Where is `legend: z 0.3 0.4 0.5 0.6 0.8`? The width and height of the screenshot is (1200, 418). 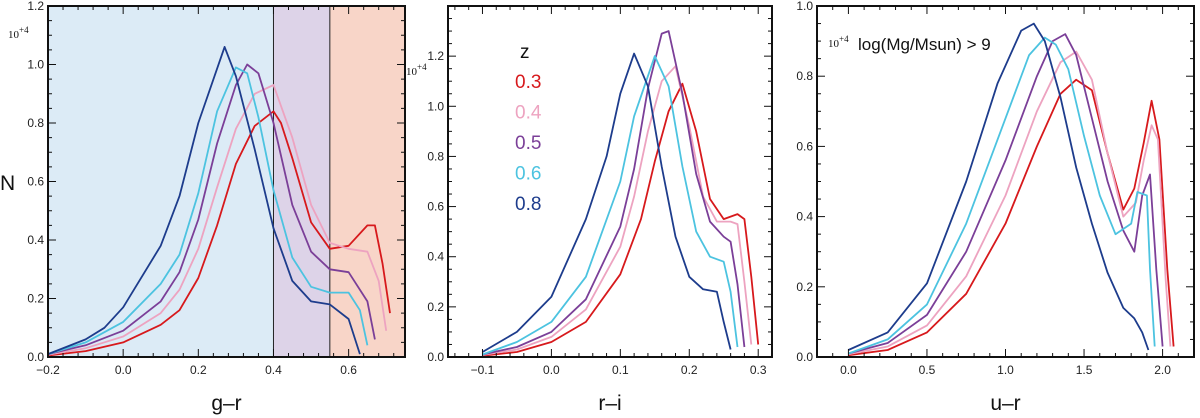
legend: z 0.3 0.4 0.5 0.6 0.8 is located at coordinates (528, 128).